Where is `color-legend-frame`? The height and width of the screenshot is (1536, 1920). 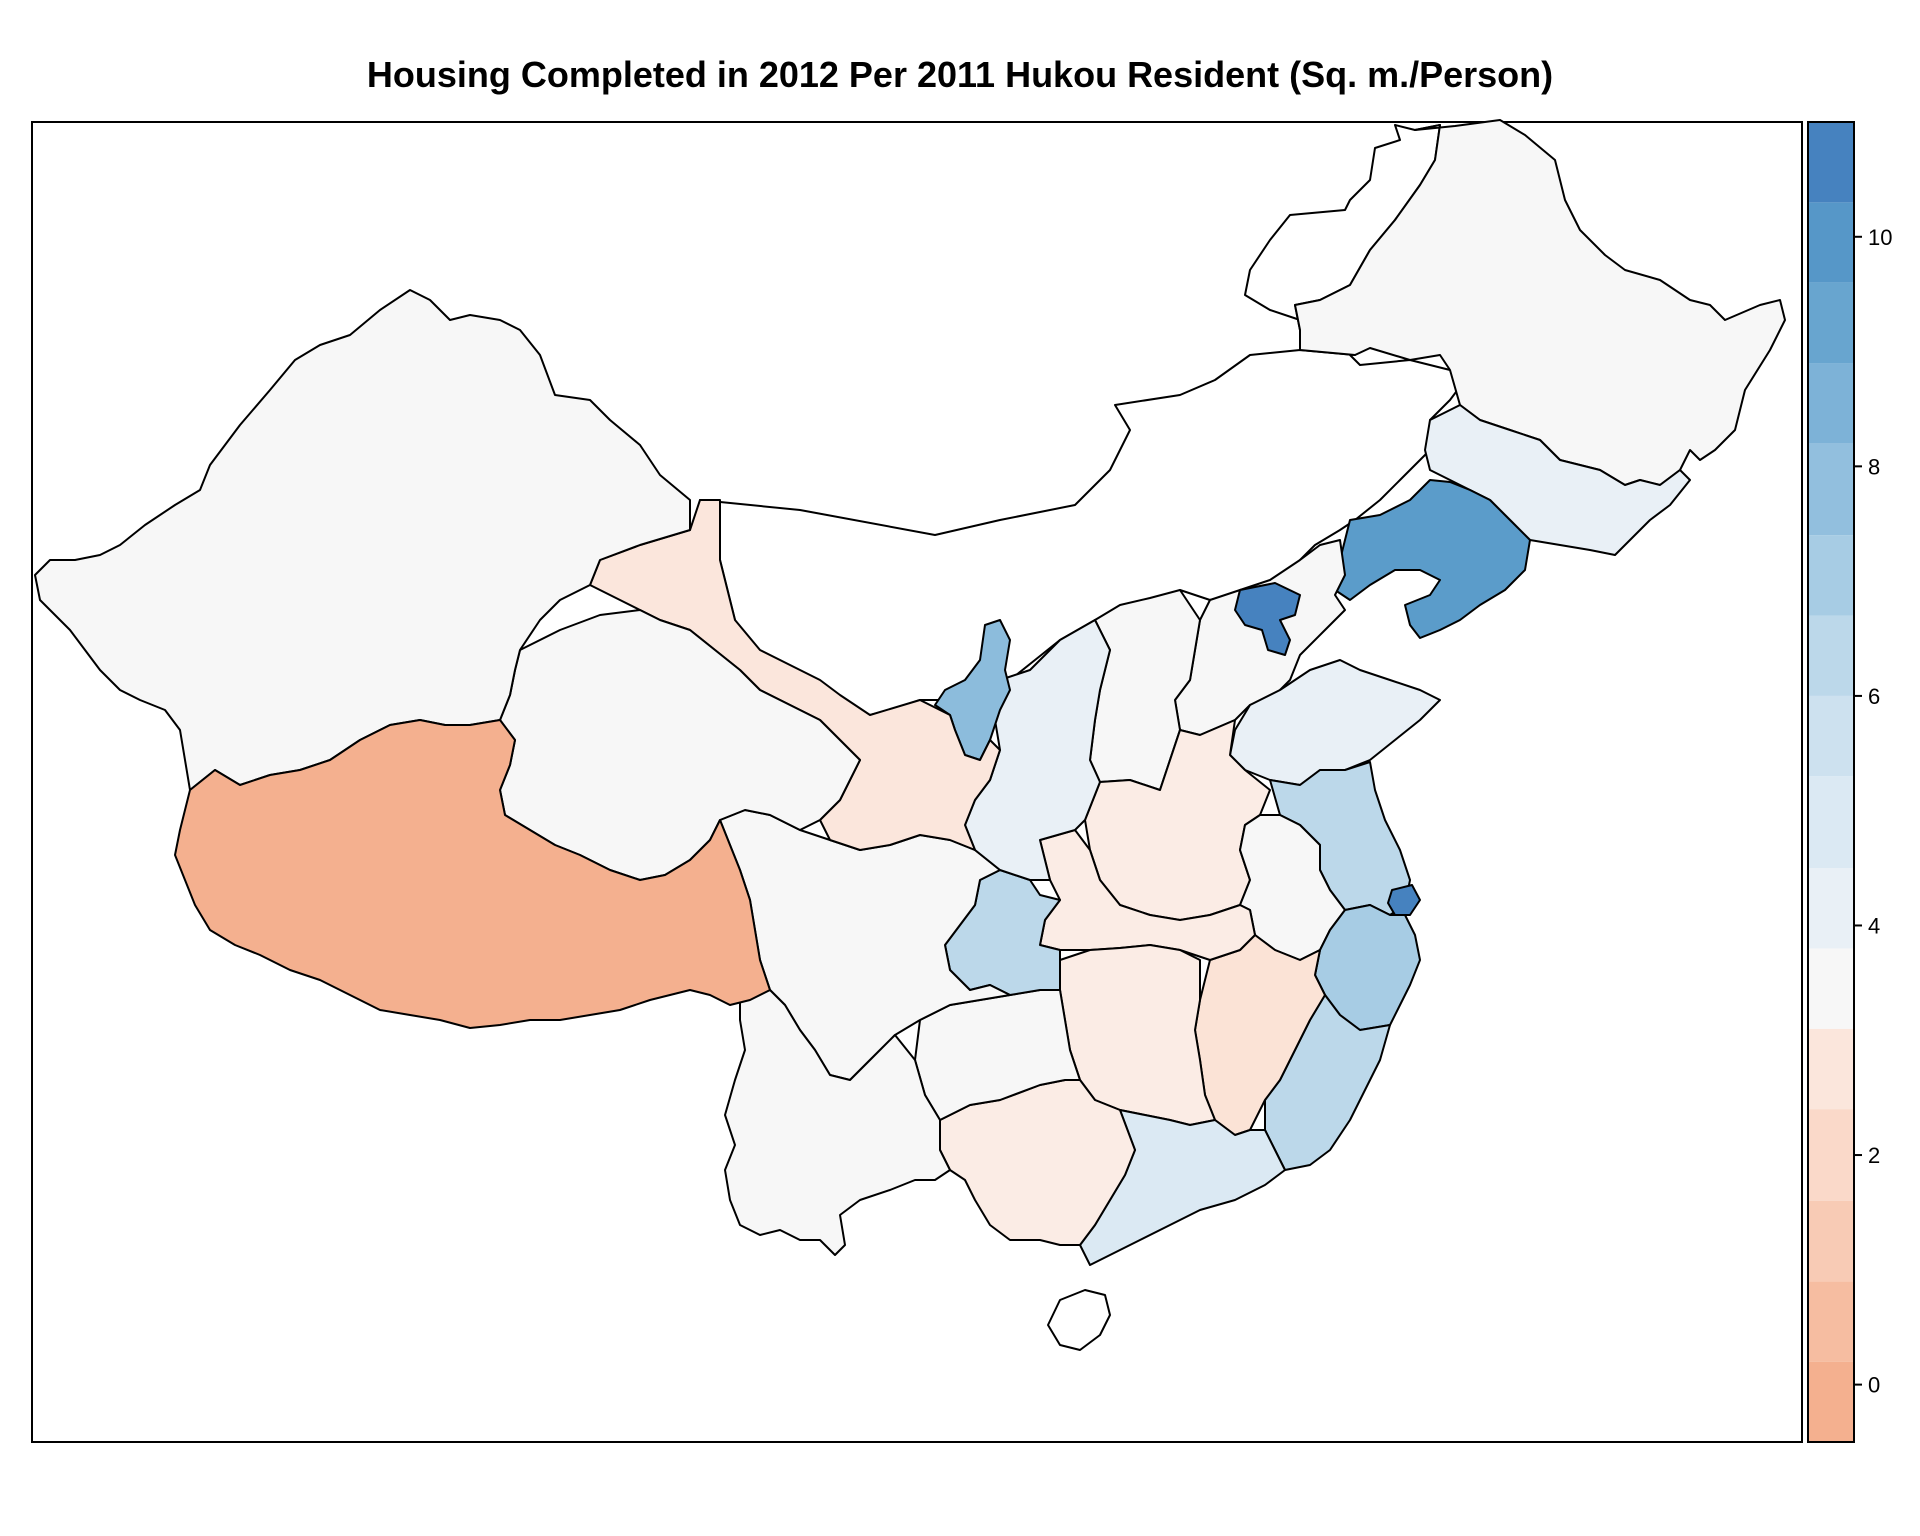
color-legend-frame is located at coordinates (1831, 782).